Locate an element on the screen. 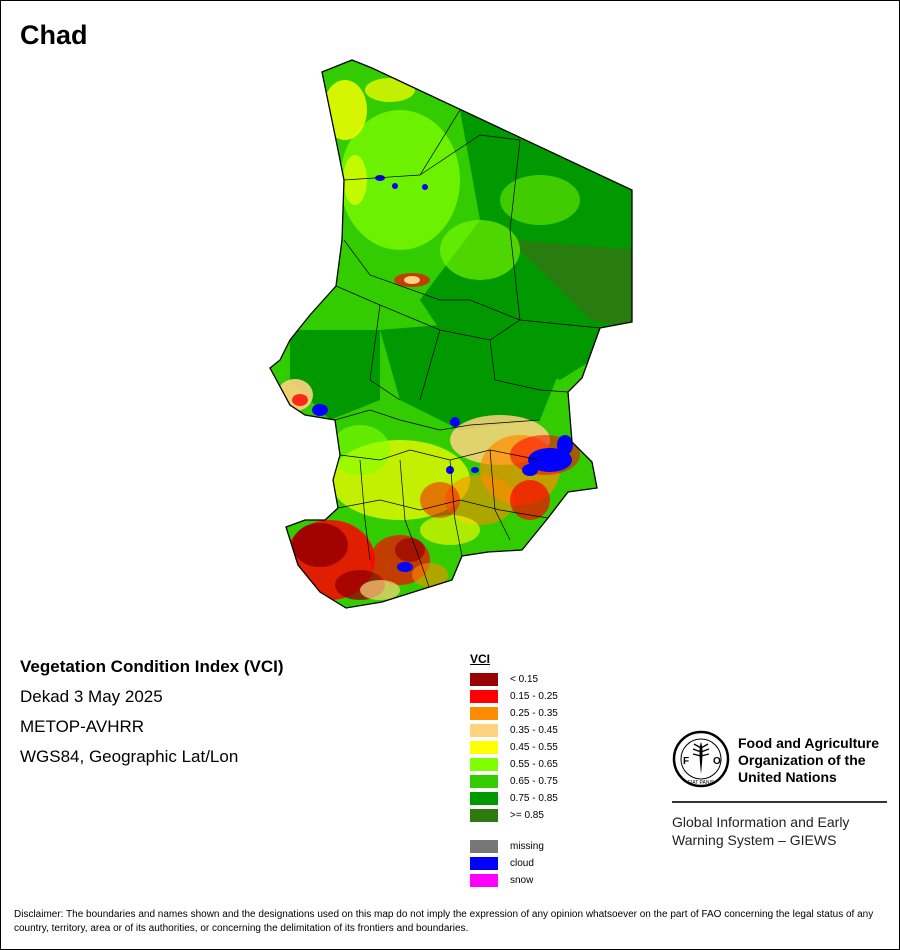 This screenshot has height=950, width=900. legend-other-row: snow is located at coordinates (514, 880).